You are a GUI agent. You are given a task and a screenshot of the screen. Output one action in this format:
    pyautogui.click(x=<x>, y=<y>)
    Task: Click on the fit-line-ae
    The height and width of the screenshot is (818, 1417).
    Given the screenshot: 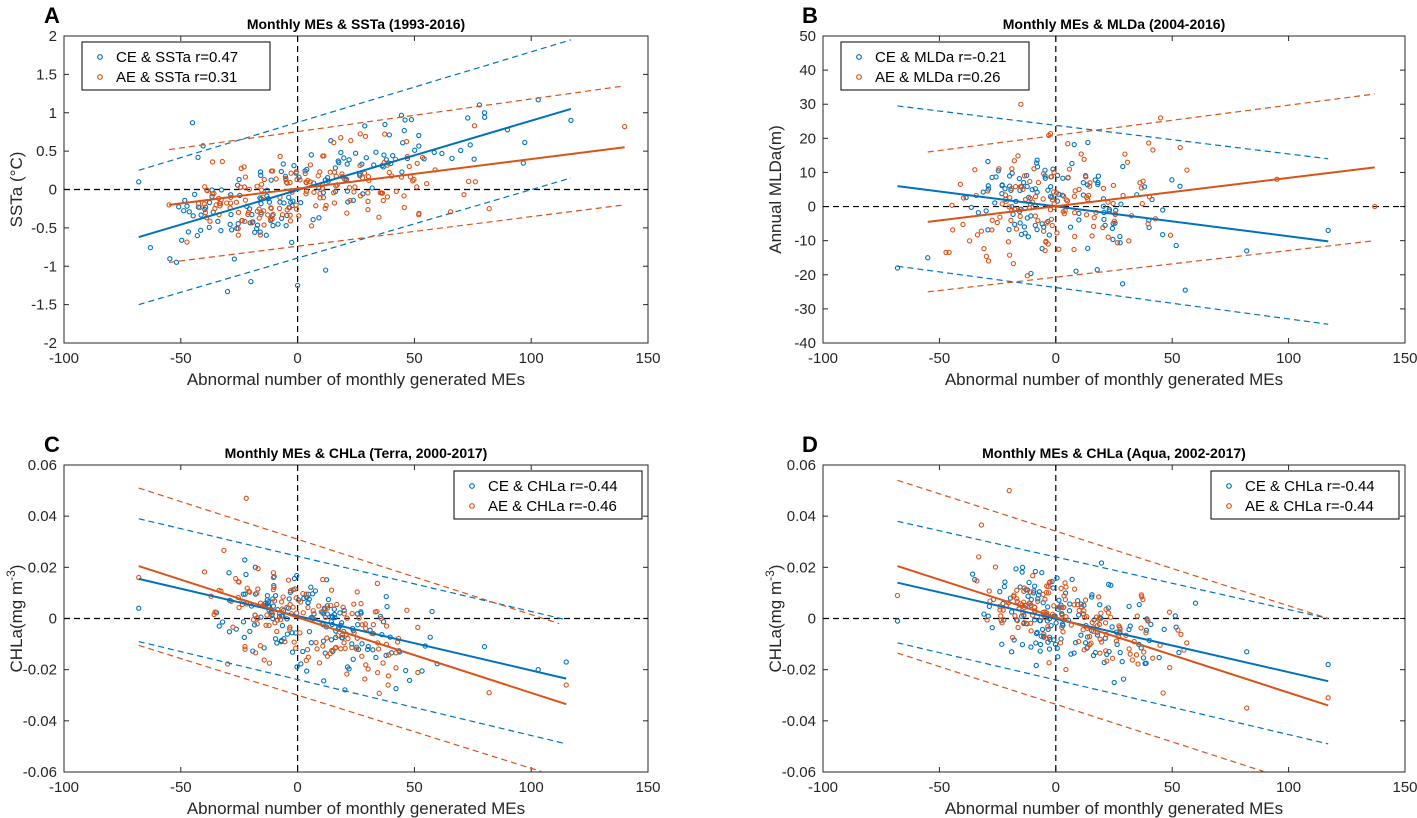 What is the action you would take?
    pyautogui.click(x=1113, y=636)
    